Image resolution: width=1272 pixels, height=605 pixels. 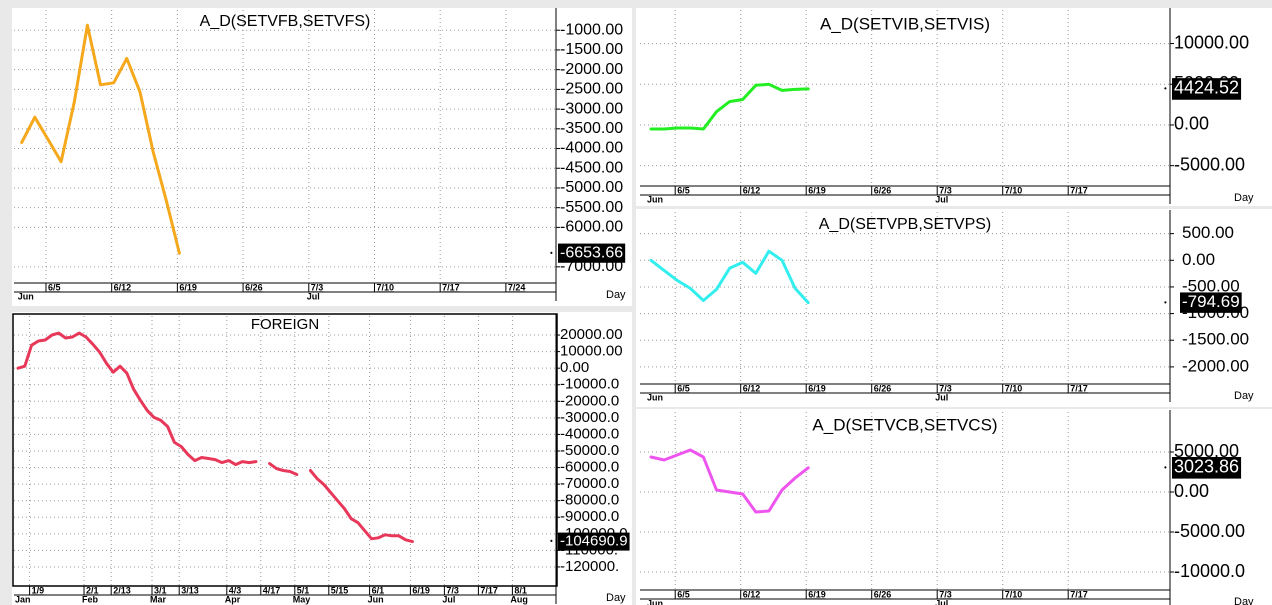 What do you see at coordinates (589, 500) in the screenshot?
I see `y-tick-label: -80000.0` at bounding box center [589, 500].